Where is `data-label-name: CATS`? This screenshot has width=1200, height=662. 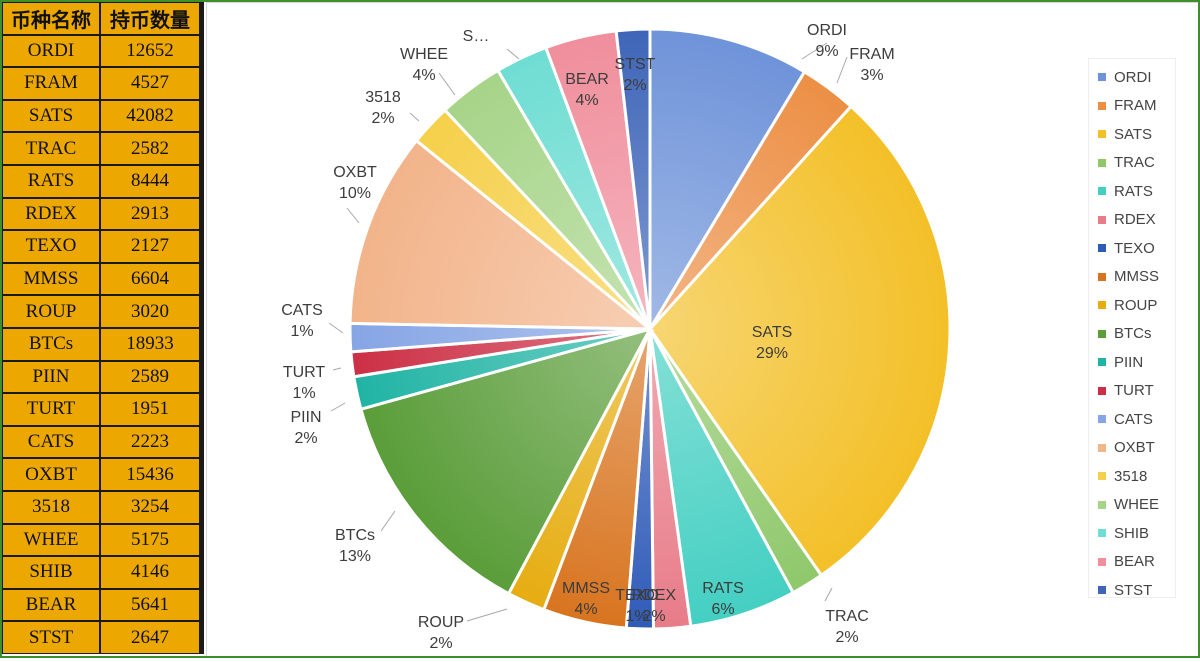 data-label-name: CATS is located at coordinates (301, 310).